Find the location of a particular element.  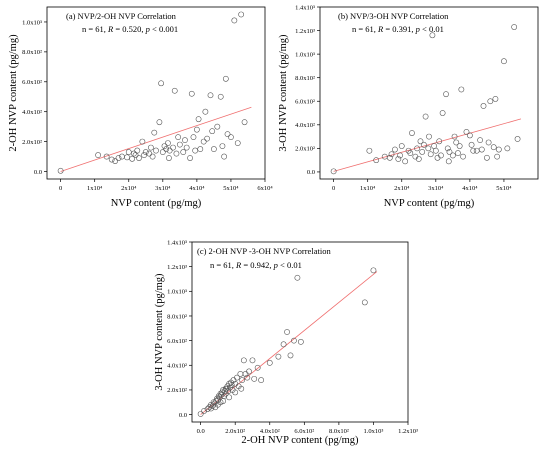

y-tick-label: 8.0x10² is located at coordinates (32, 52).